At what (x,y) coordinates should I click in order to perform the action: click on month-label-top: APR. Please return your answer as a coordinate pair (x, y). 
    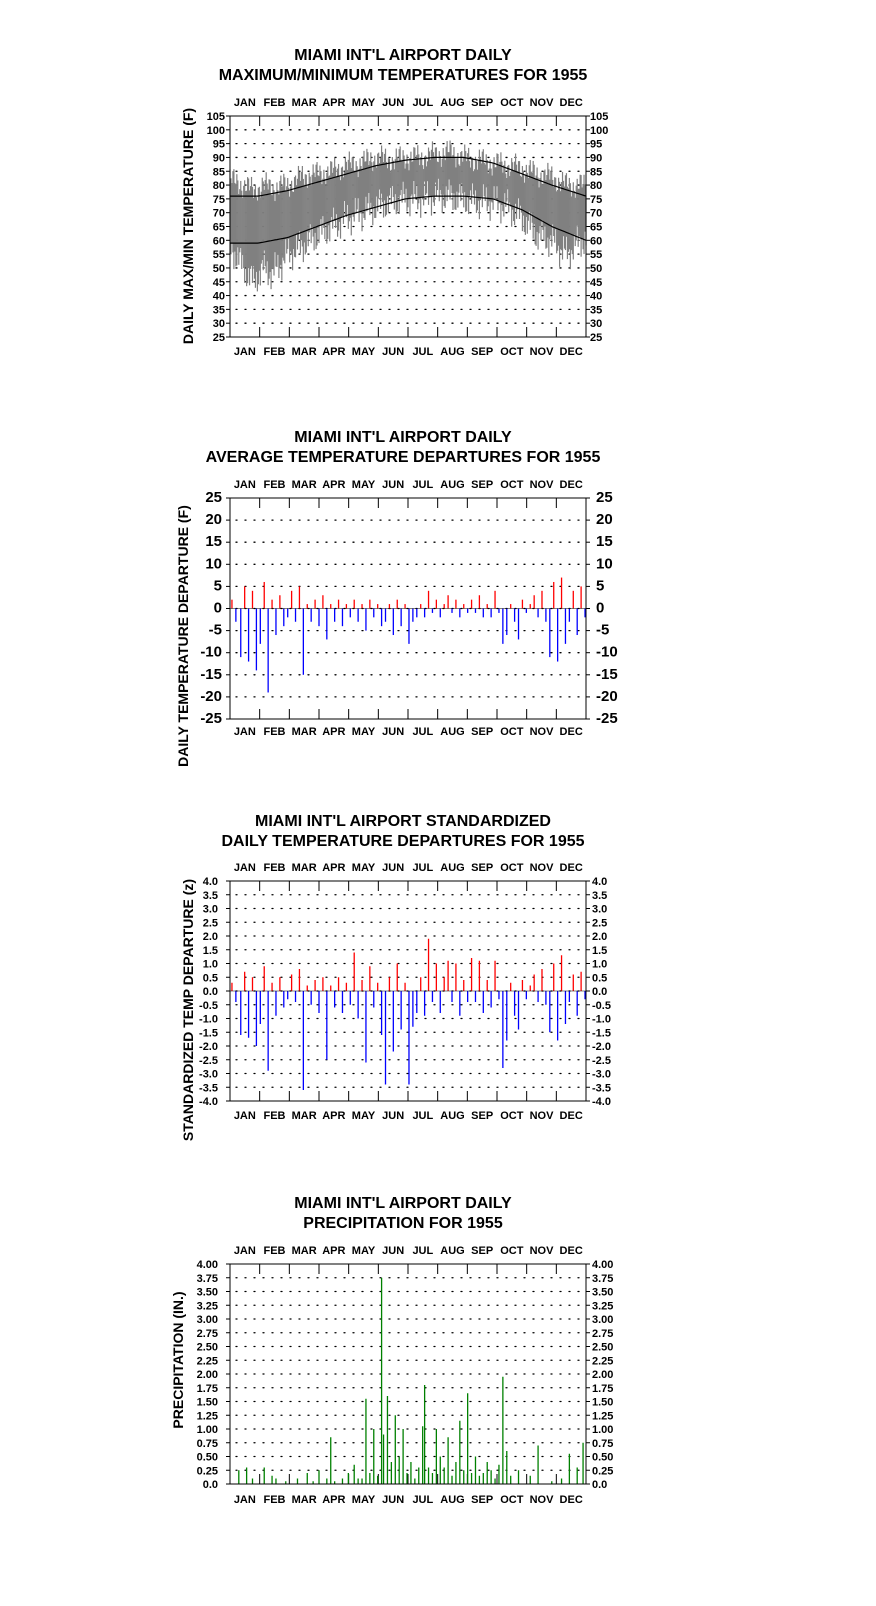
    Looking at the image, I should click on (333, 485).